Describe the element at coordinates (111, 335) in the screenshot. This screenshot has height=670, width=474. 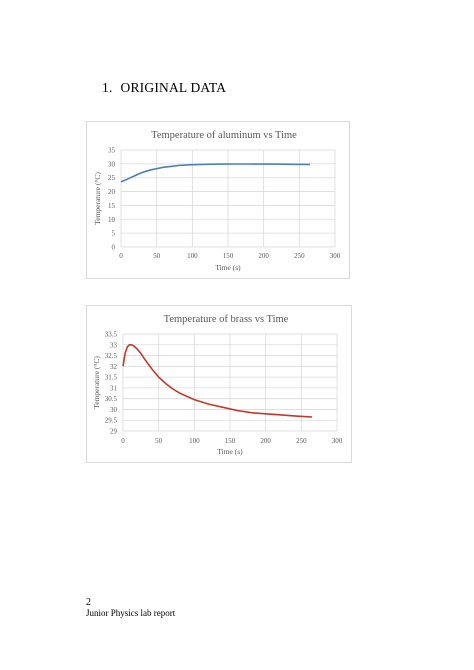
I see `y-tick-label: 33.5` at that location.